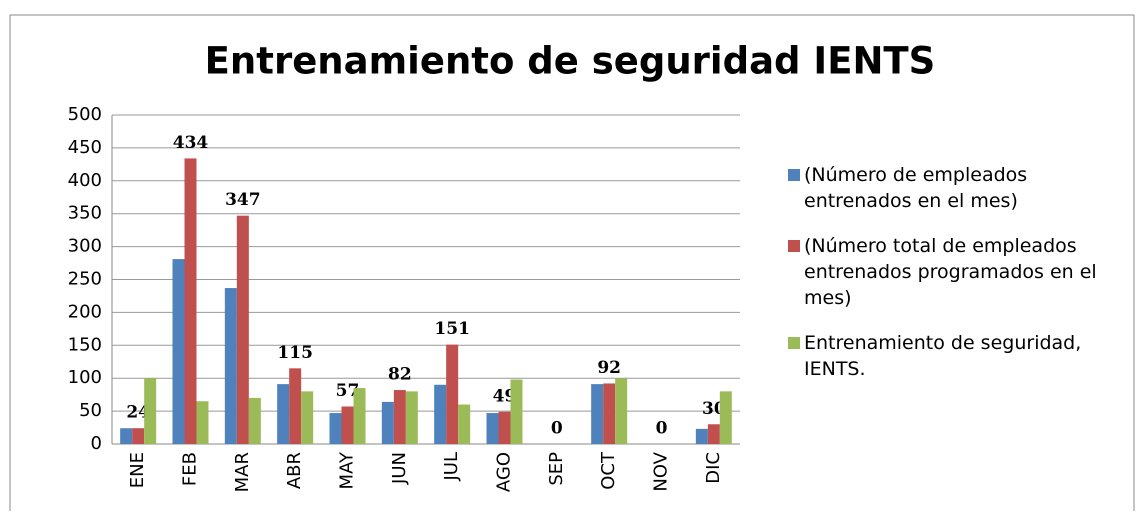  What do you see at coordinates (400, 375) in the screenshot?
I see `data-label: 82` at bounding box center [400, 375].